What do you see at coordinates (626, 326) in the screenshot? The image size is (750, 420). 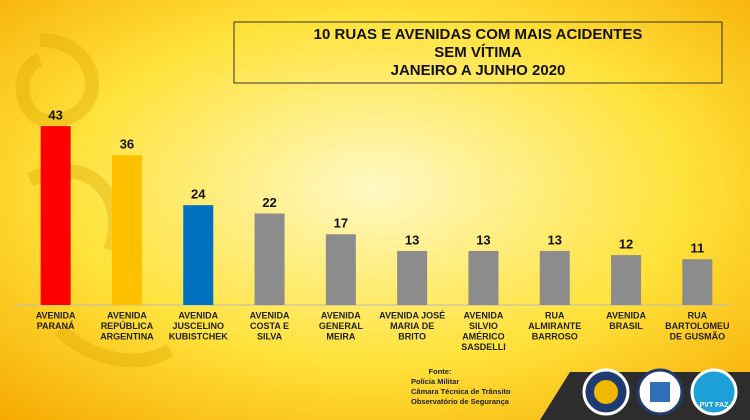 I see `x-tick-label: BRASIL` at bounding box center [626, 326].